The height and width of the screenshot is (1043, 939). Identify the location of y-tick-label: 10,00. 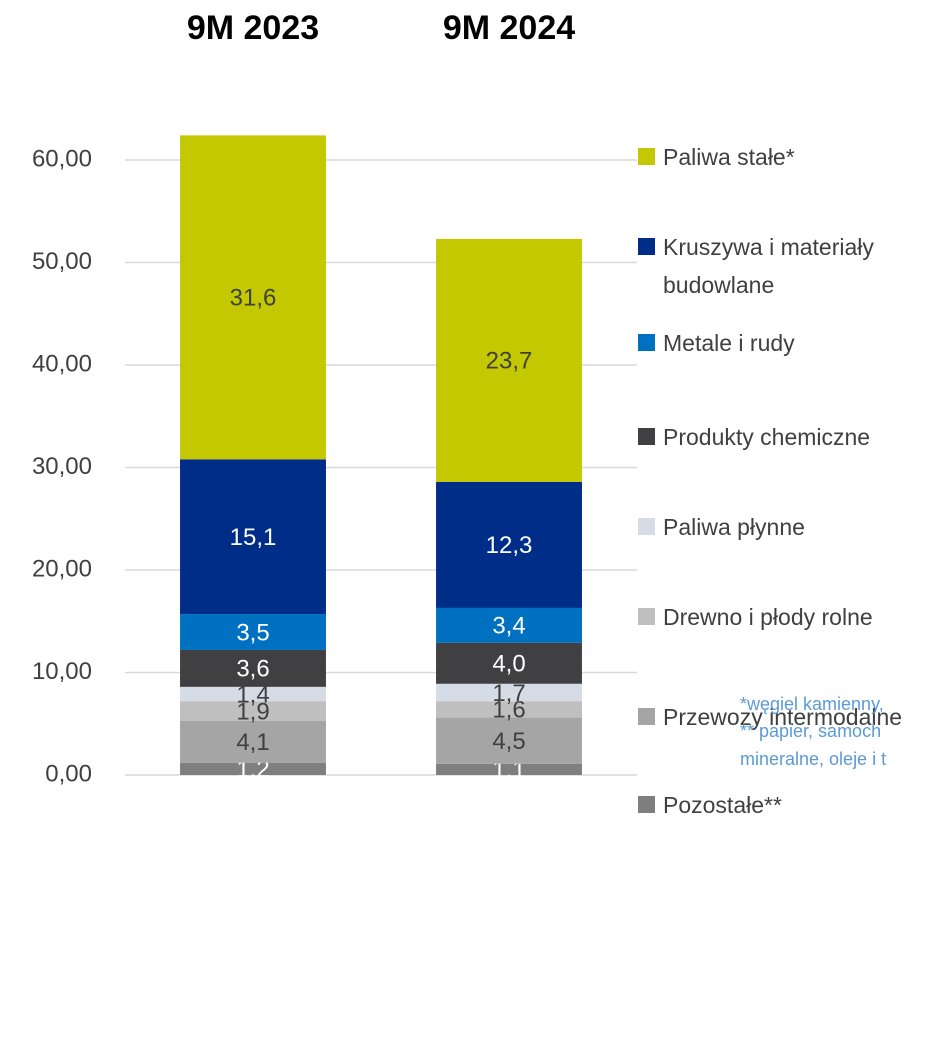
(62, 671).